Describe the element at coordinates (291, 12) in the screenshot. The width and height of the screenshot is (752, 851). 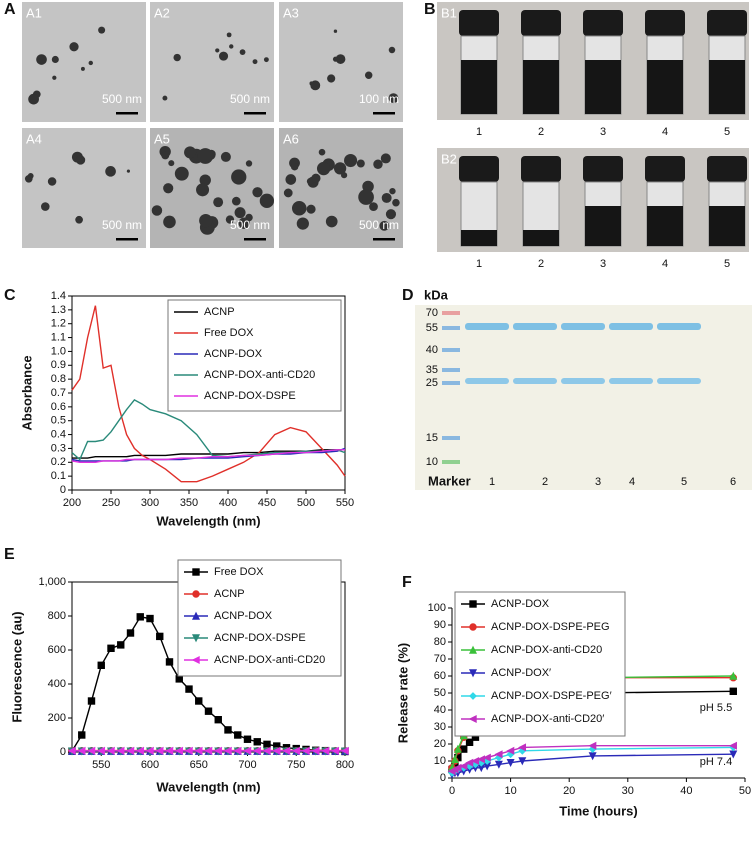
I see `image-label: A3` at that location.